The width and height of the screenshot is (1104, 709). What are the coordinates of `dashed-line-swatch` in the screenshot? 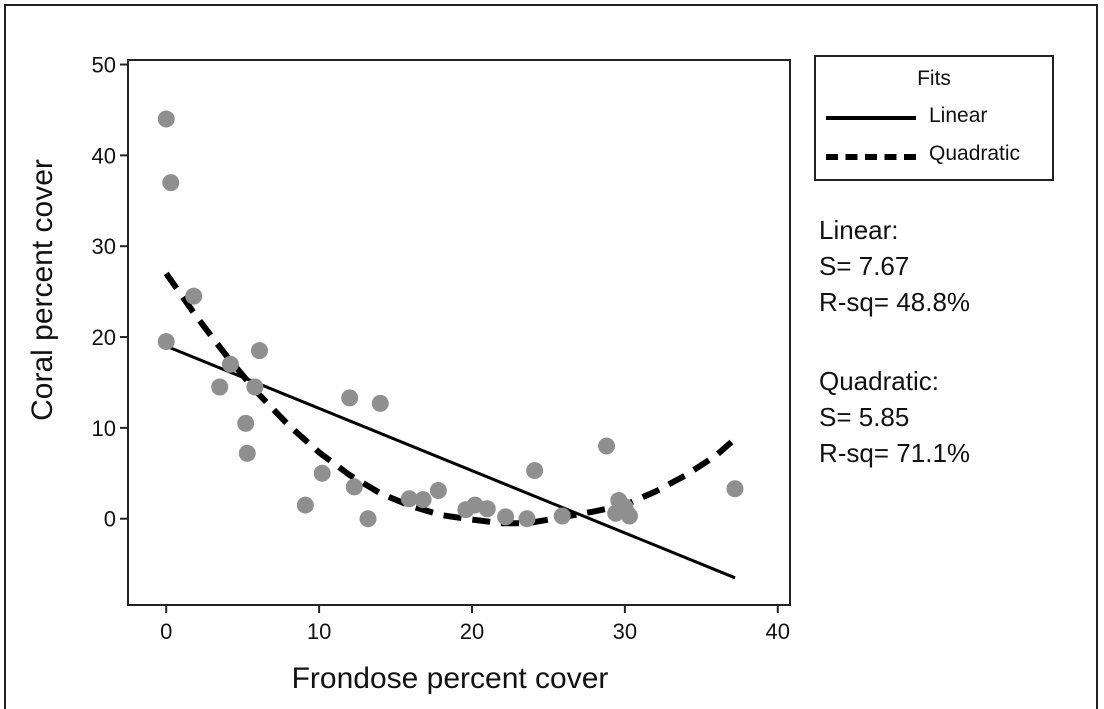 It's located at (871, 157).